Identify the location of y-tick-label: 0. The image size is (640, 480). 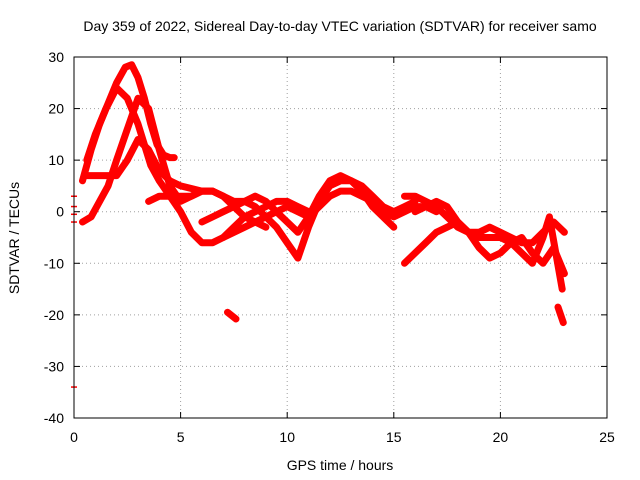
(60, 212).